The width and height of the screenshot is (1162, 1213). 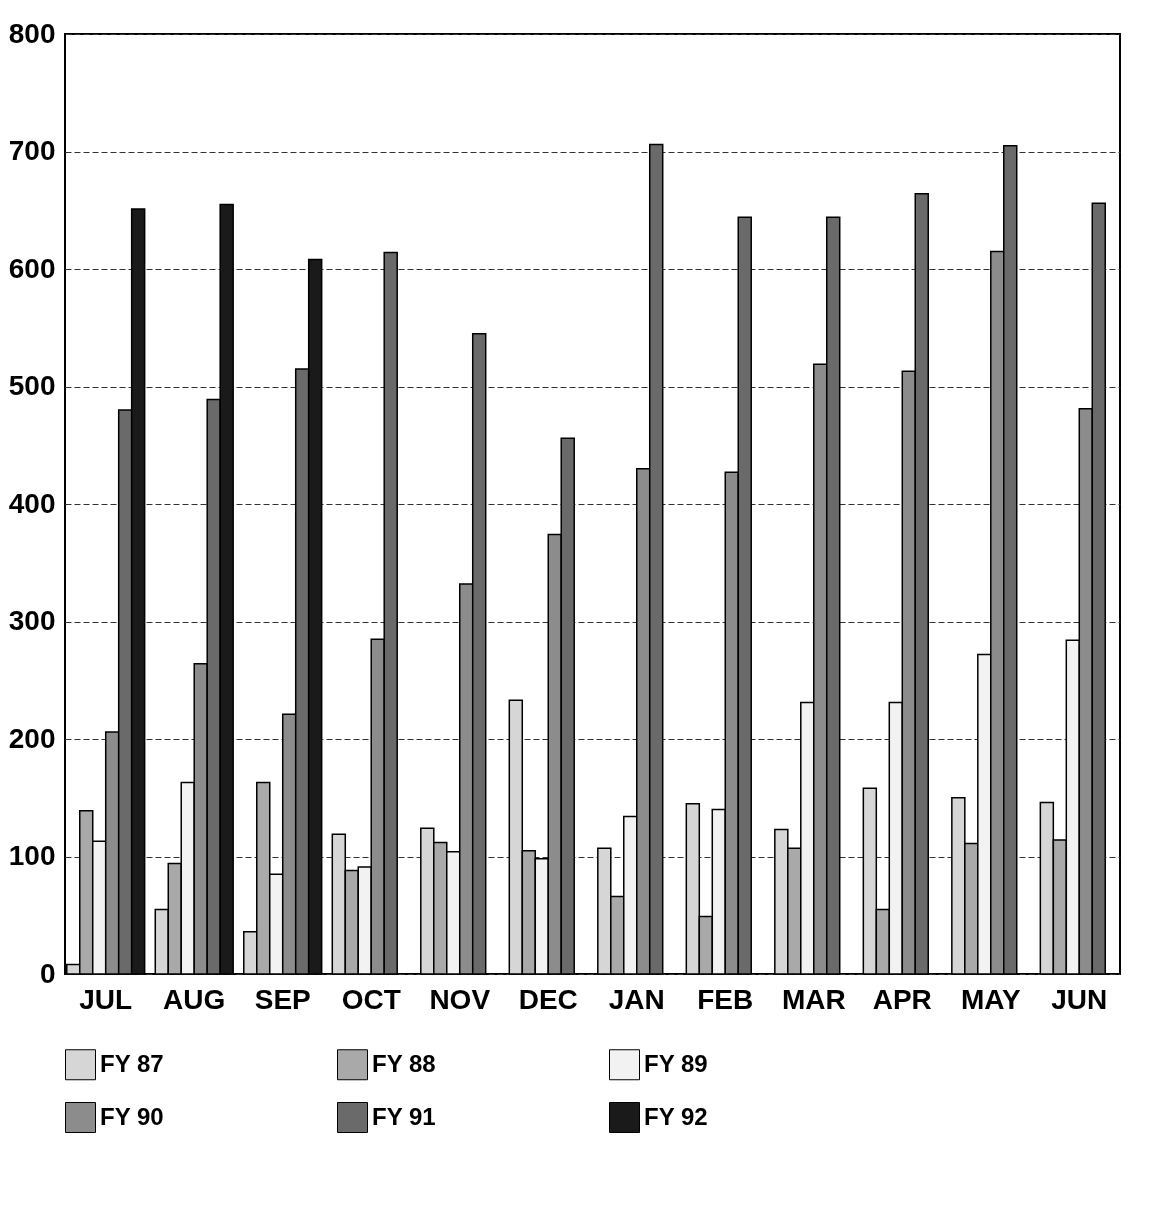 What do you see at coordinates (404, 1116) in the screenshot?
I see `legend-label: FY 91` at bounding box center [404, 1116].